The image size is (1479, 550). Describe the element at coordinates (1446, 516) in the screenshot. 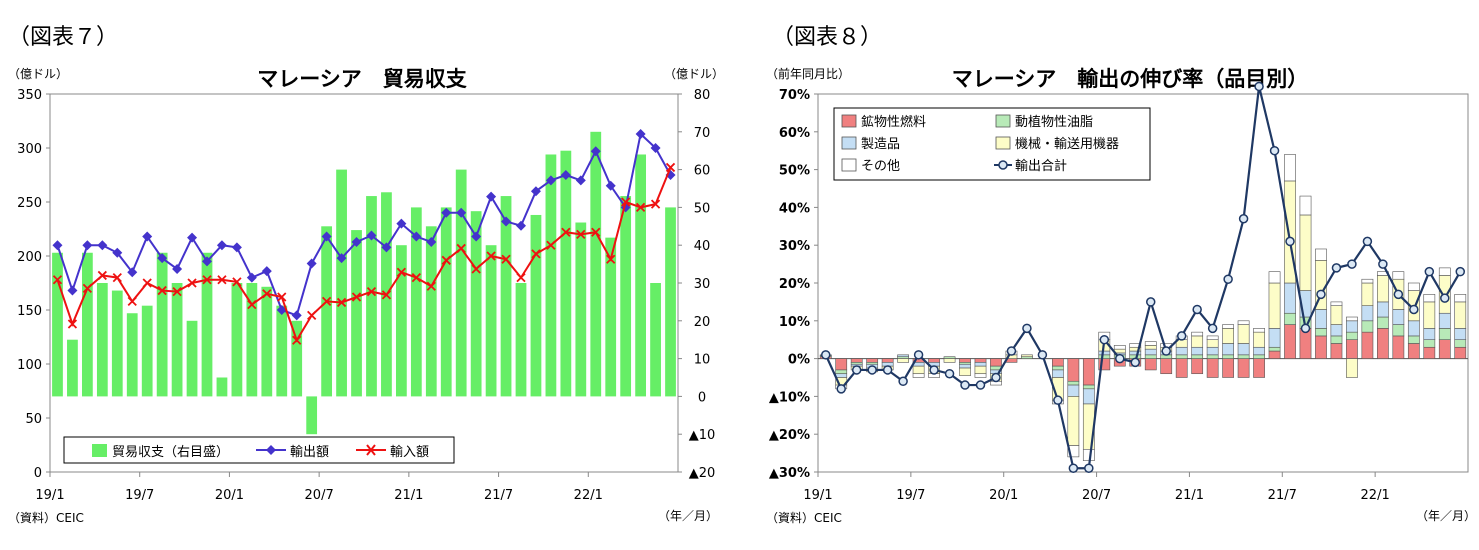

I see `x-axis-unit-8: （年／月）` at that location.